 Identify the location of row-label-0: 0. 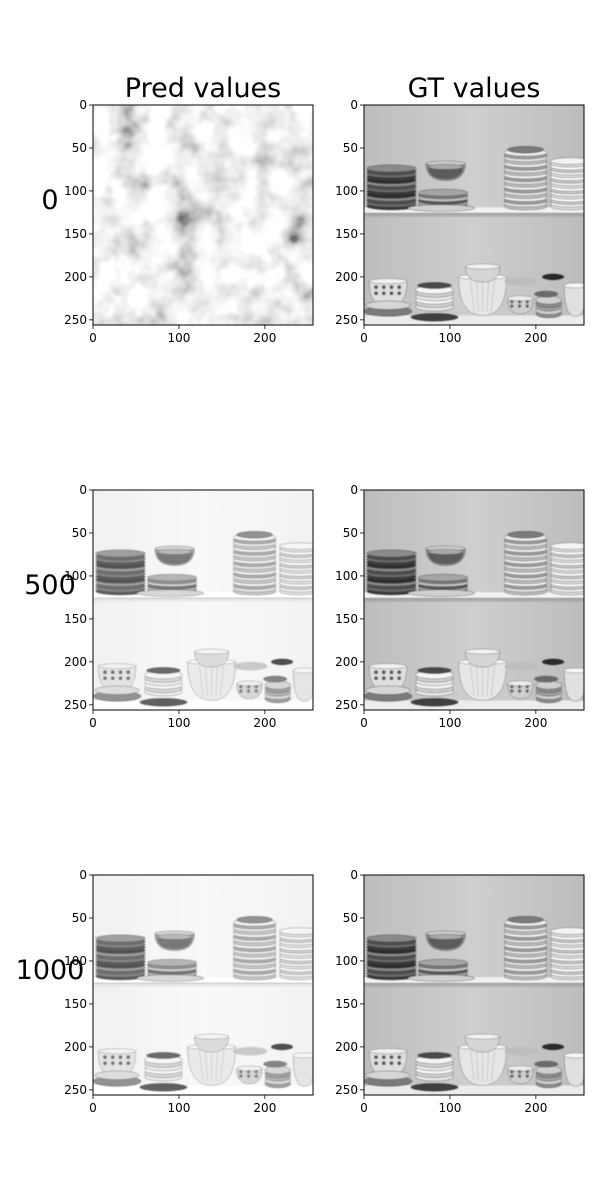
(49, 200).